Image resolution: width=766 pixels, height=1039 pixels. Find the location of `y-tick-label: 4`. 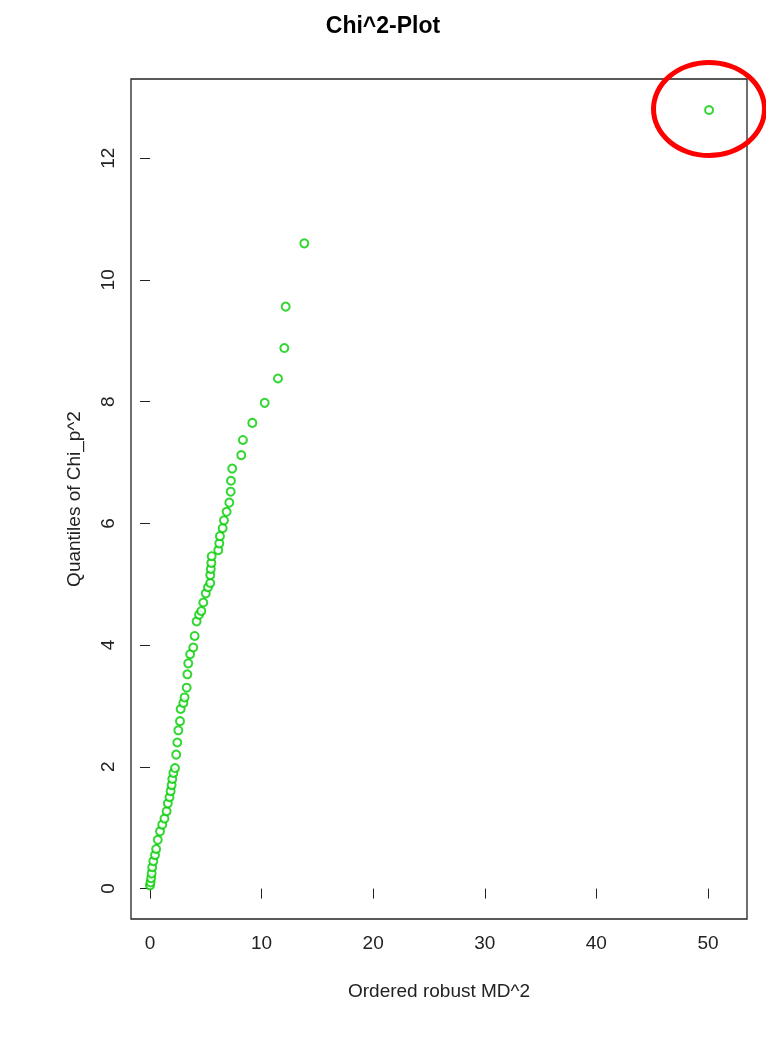

y-tick-label: 4 is located at coordinates (107, 645).